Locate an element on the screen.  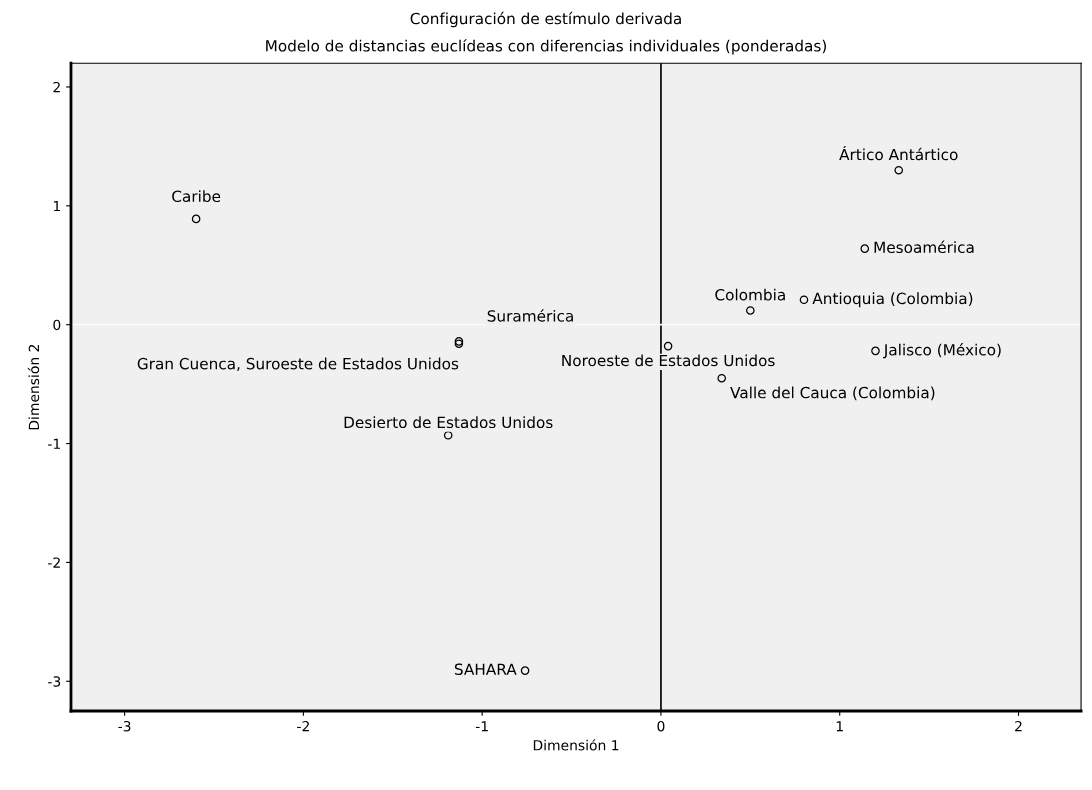
x-axis-title: Dimensión 1 is located at coordinates (576, 745).